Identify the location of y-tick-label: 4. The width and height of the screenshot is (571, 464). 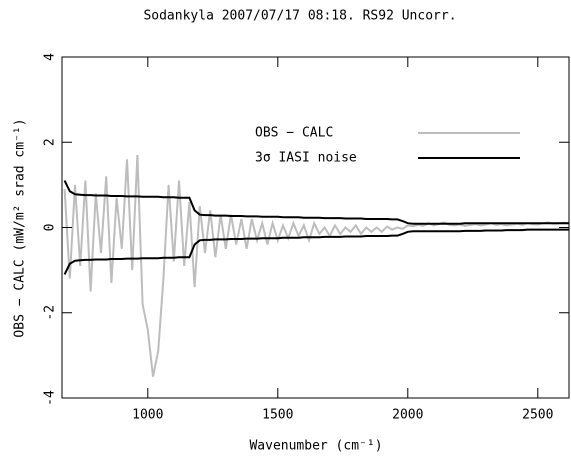
(50, 57).